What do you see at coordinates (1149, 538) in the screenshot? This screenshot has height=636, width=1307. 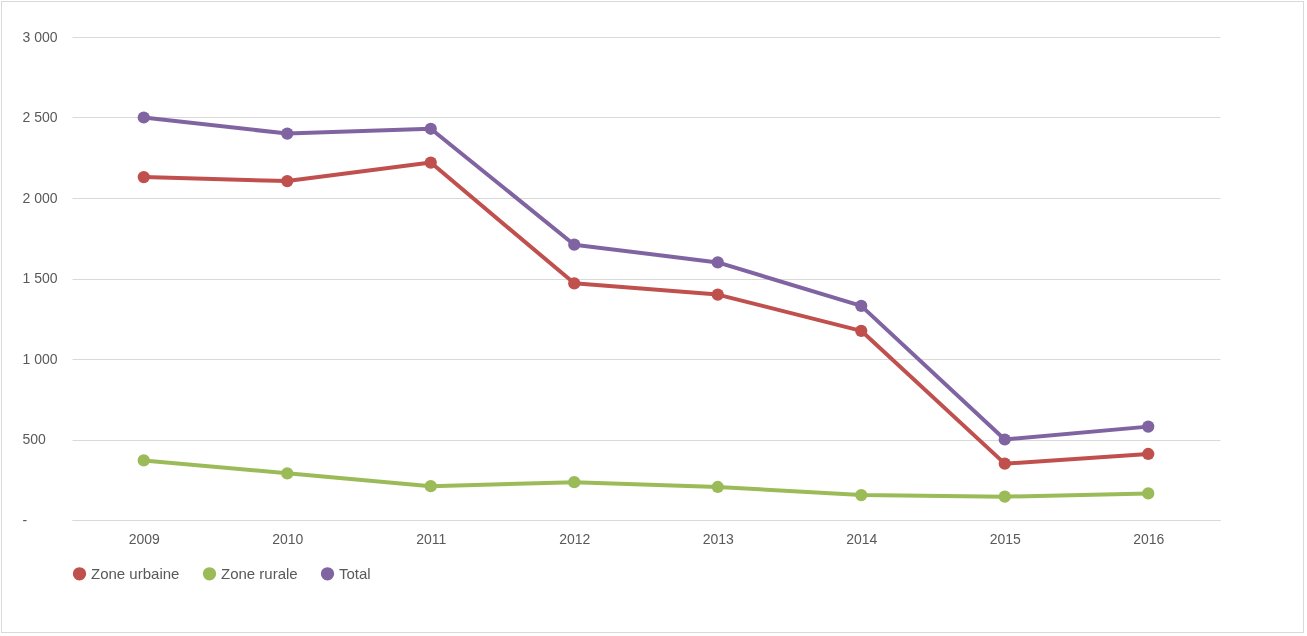 I see `x-tick-label: 2016` at bounding box center [1149, 538].